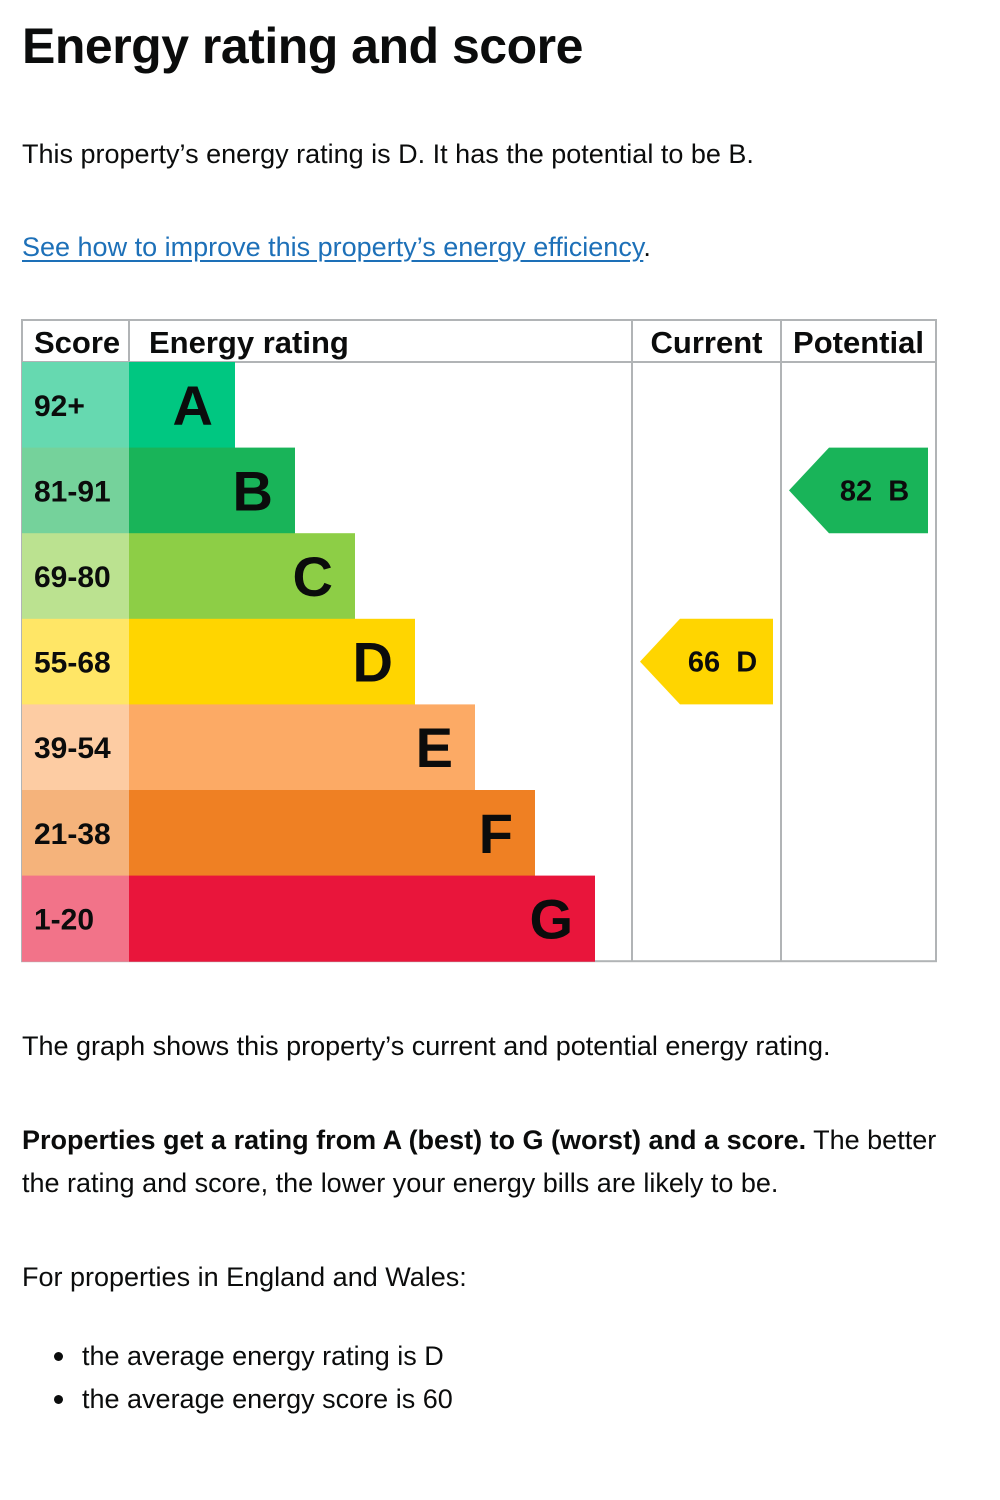  Describe the element at coordinates (72, 663) in the screenshot. I see `score-range-label: 55-68` at that location.